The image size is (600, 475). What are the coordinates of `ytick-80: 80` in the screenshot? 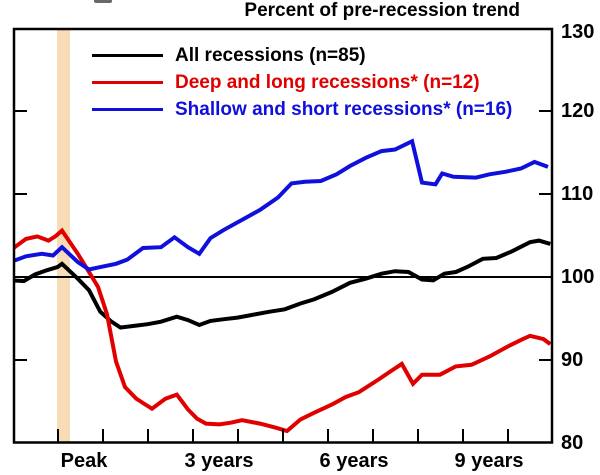 It's located at (572, 443).